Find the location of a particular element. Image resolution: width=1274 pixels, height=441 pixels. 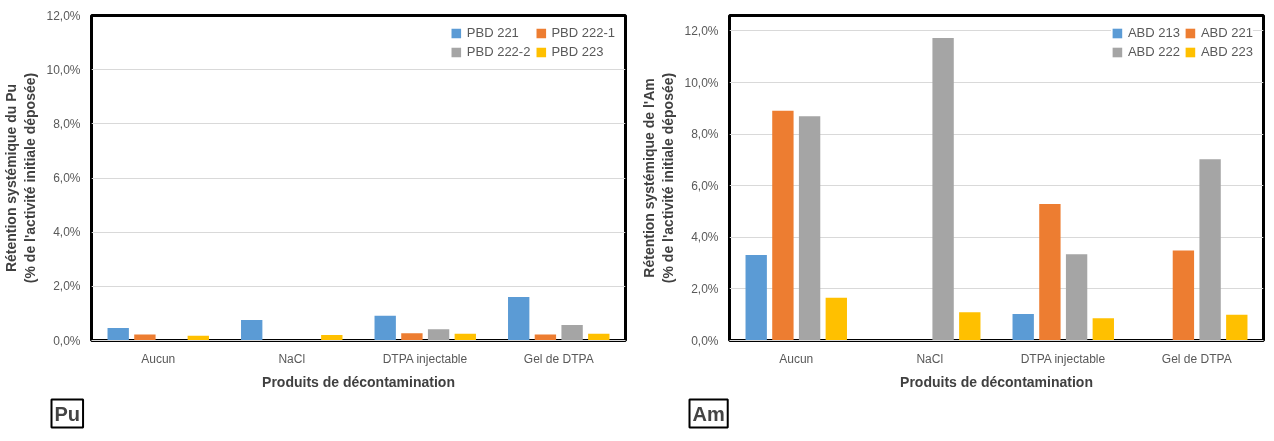

legend-label: ABD 213 is located at coordinates (1153, 32).